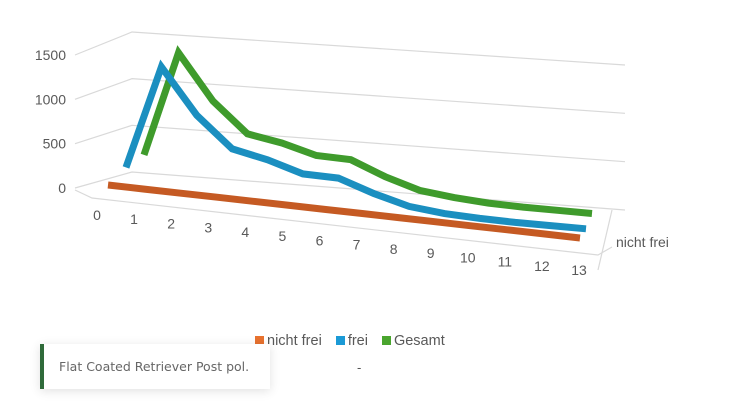 The image size is (731, 403). Describe the element at coordinates (208, 228) in the screenshot. I see `x-tick-label: 3` at that location.